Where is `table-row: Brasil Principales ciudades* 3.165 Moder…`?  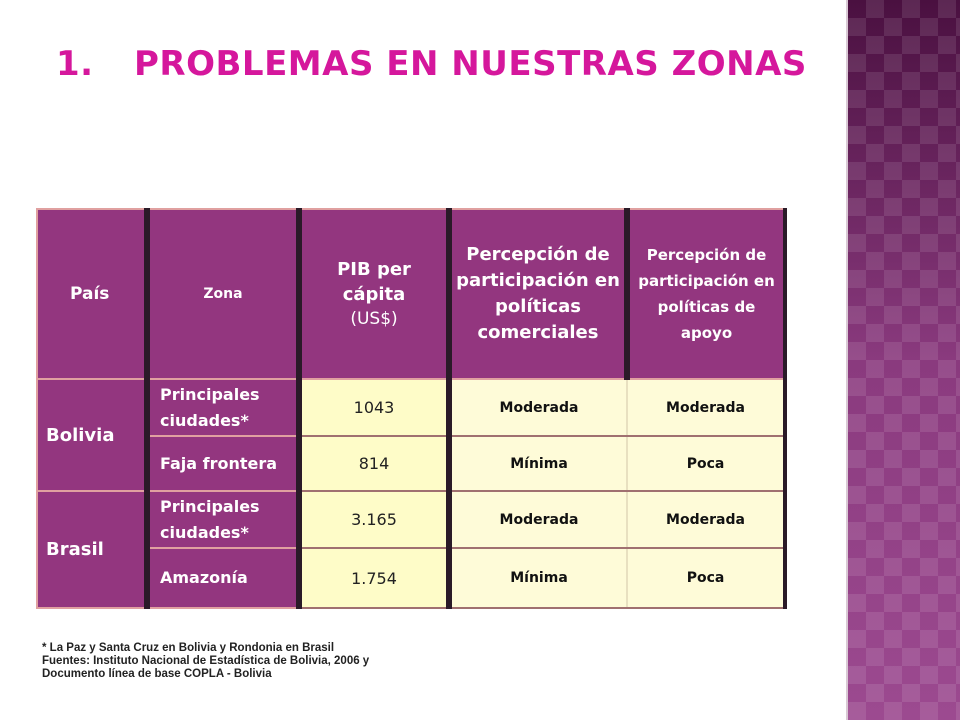 table-row: Brasil Principales ciudades* 3.165 Moder… is located at coordinates (411, 549).